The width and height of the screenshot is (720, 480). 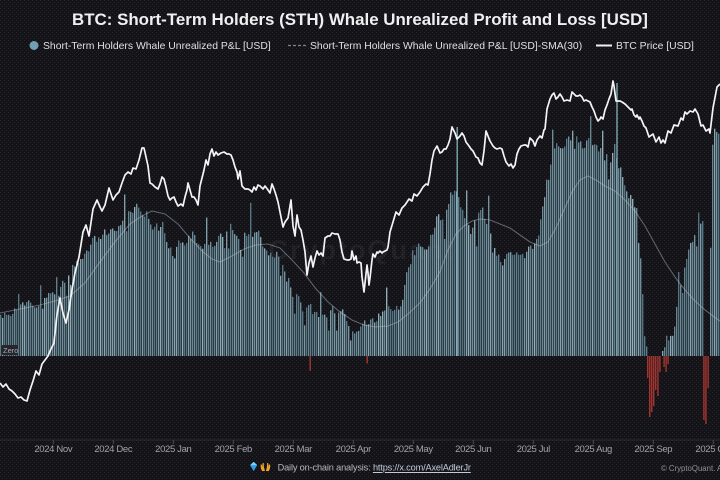 What do you see at coordinates (593, 449) in the screenshot?
I see `svg-text: 2025 Aug` at bounding box center [593, 449].